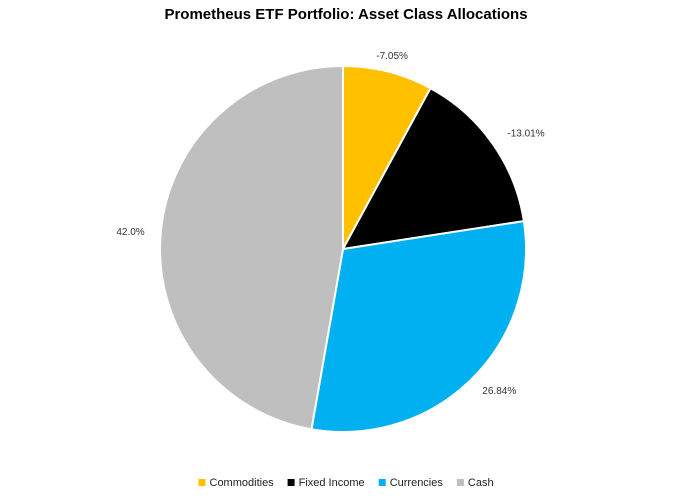  I want to click on data-label-currencies: 26.84%, so click(499, 391).